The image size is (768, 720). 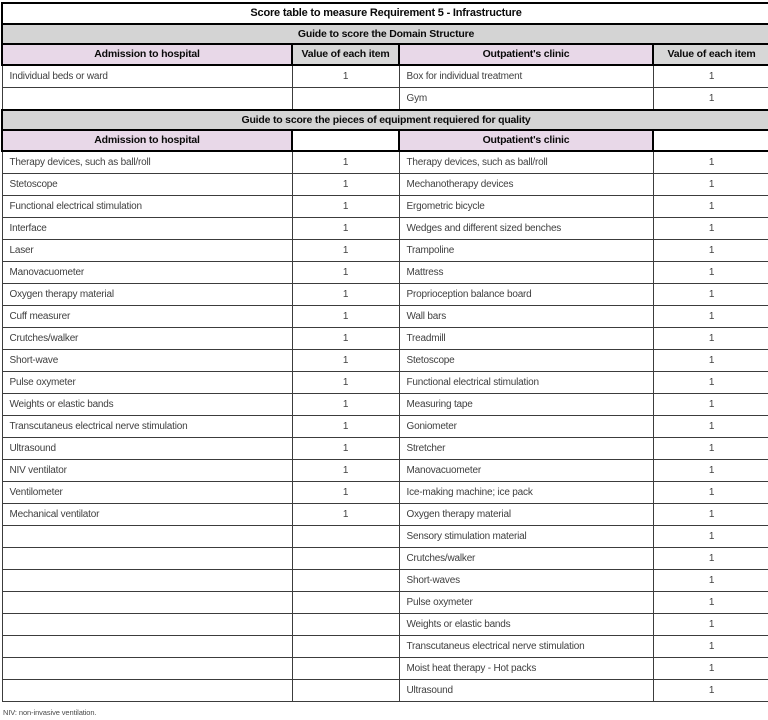 What do you see at coordinates (147, 228) in the screenshot?
I see `item-cell: Interface` at bounding box center [147, 228].